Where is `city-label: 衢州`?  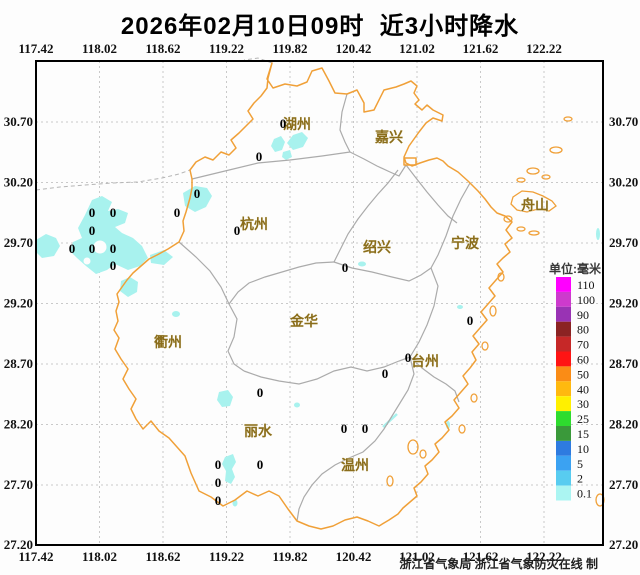
city-label: 衢州 is located at coordinates (168, 342).